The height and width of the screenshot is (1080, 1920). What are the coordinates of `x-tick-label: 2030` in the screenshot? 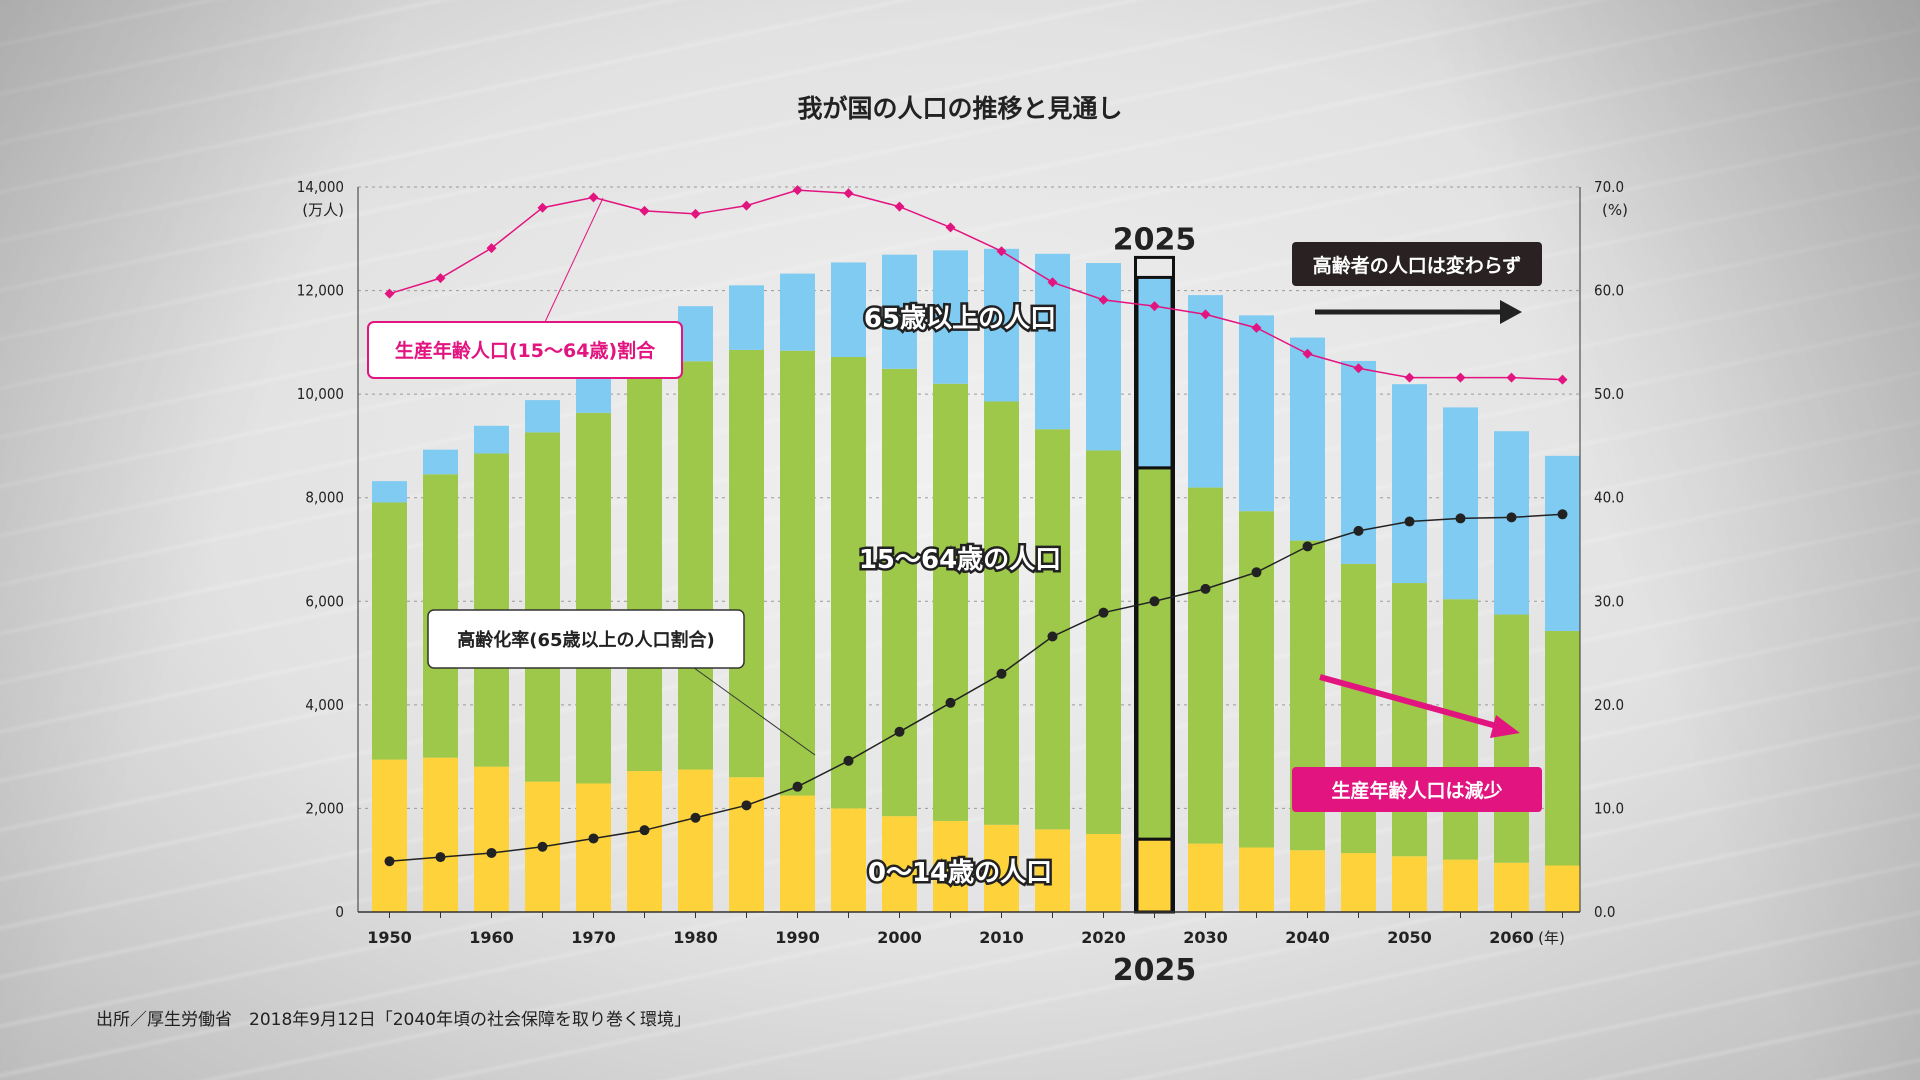 It's located at (1205, 937).